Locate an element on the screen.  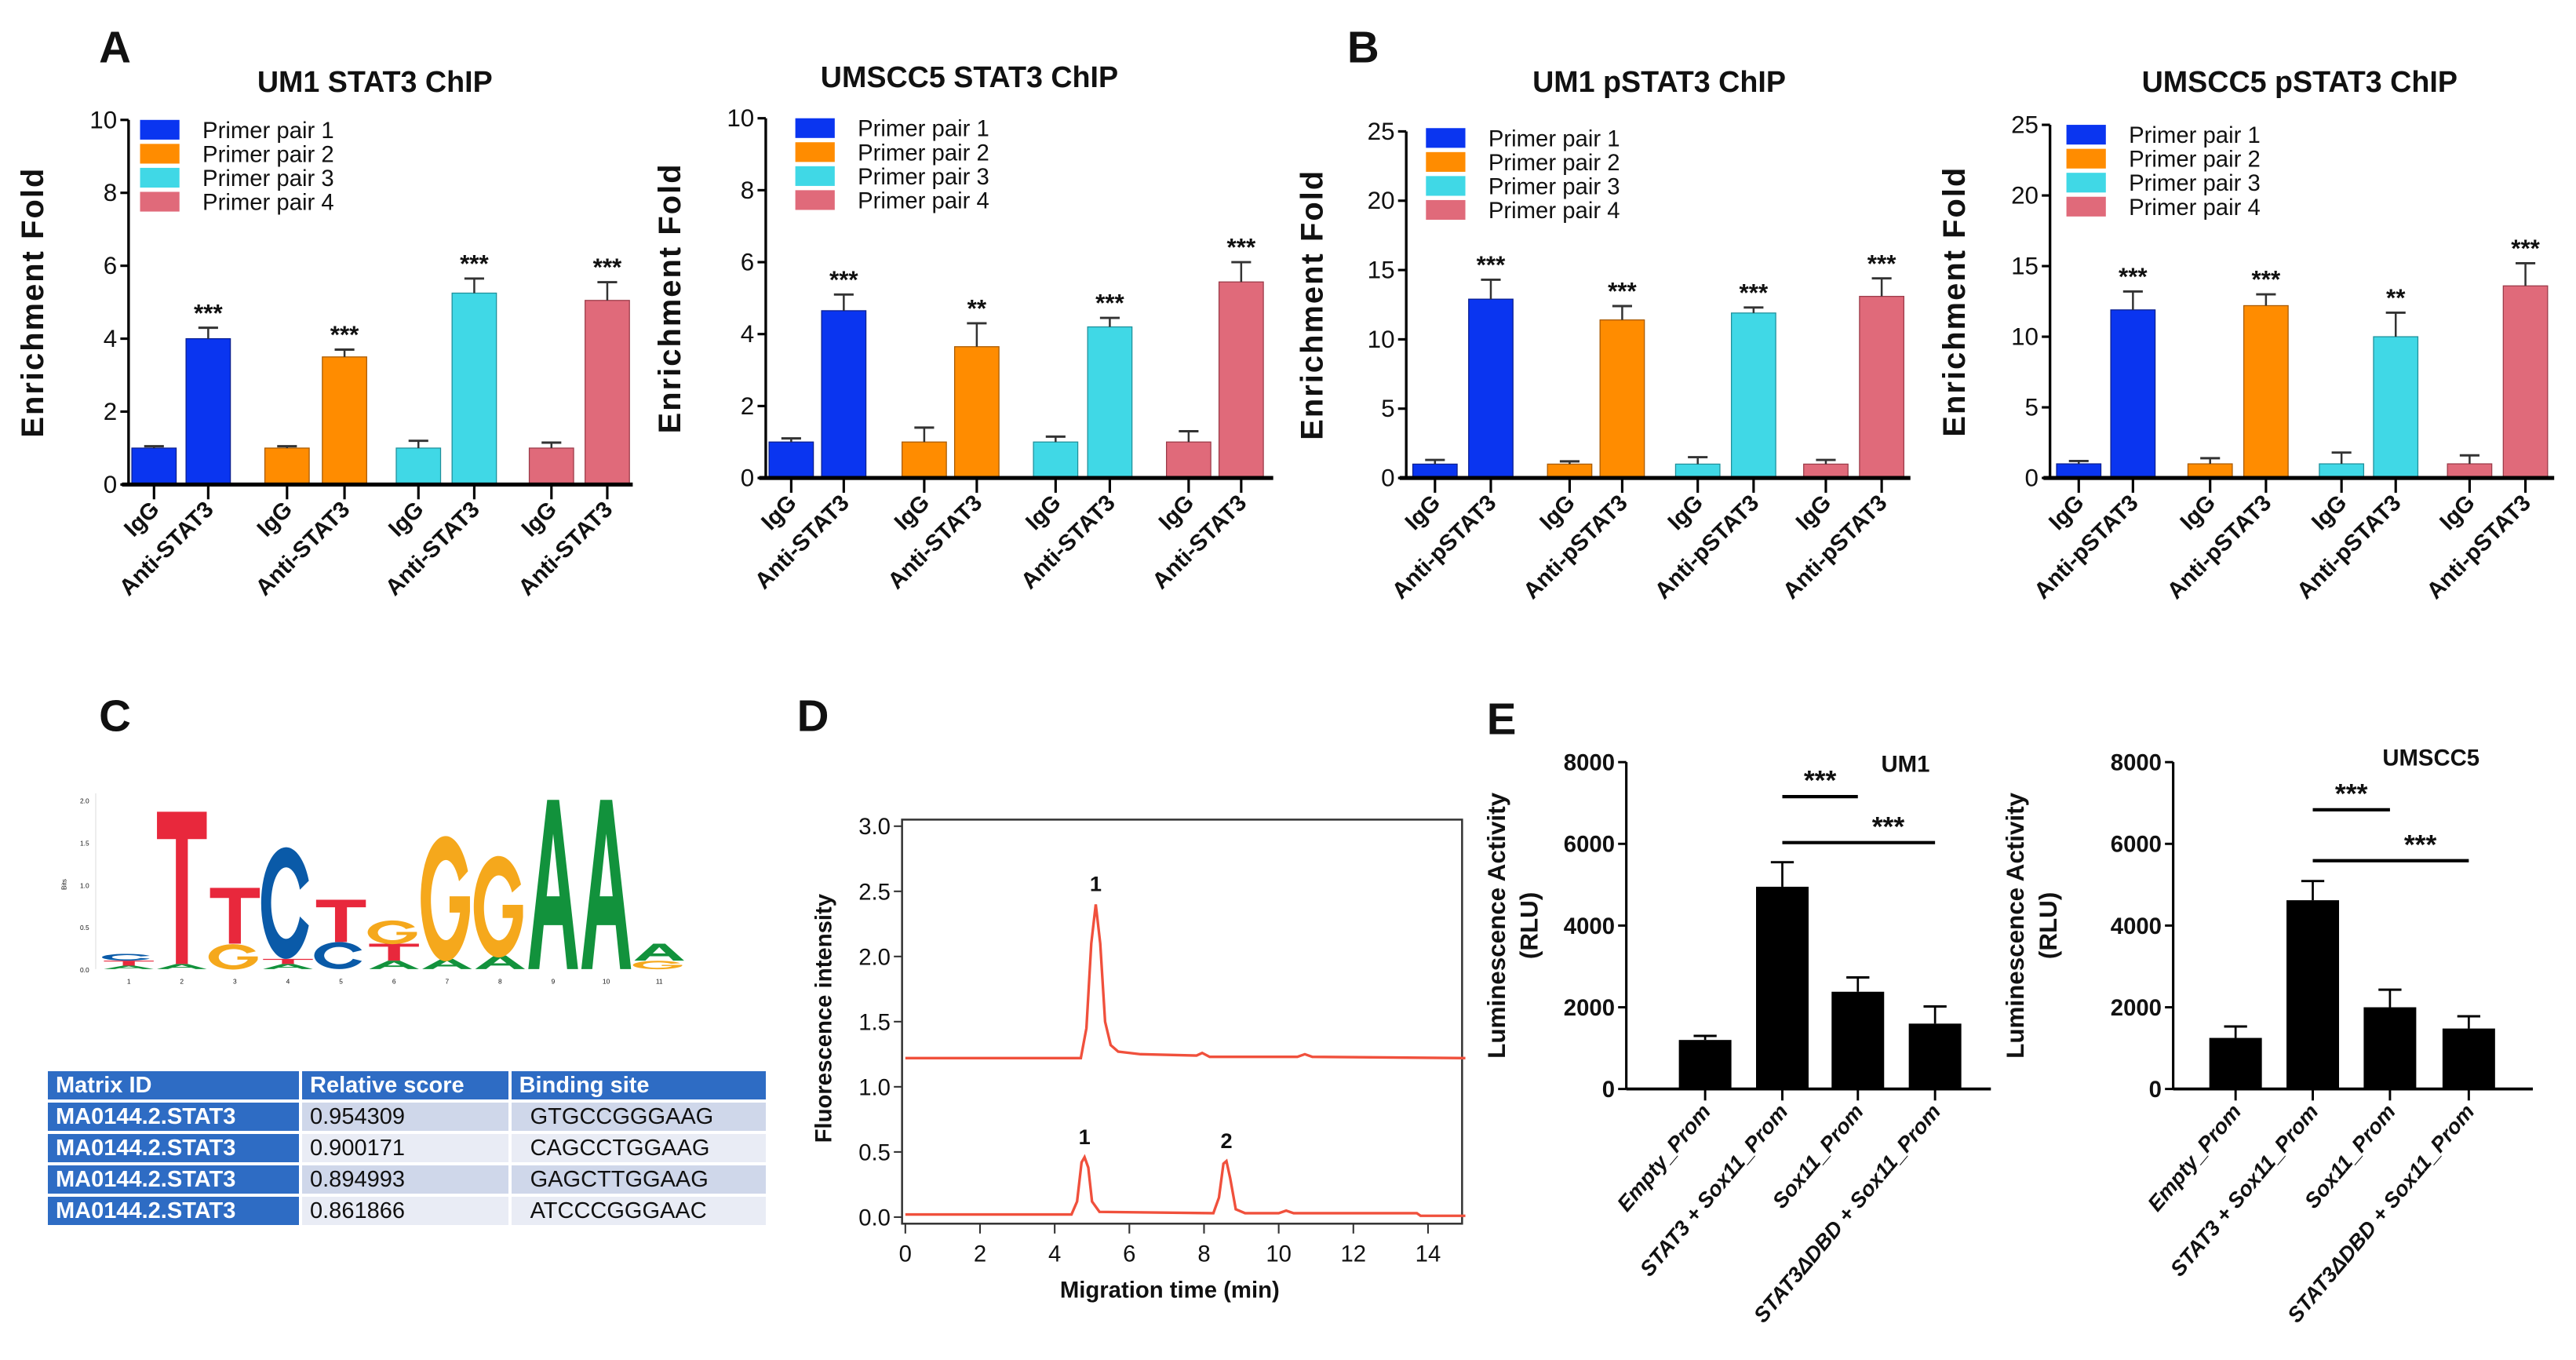
y-tick-label: 6 is located at coordinates (110, 265).